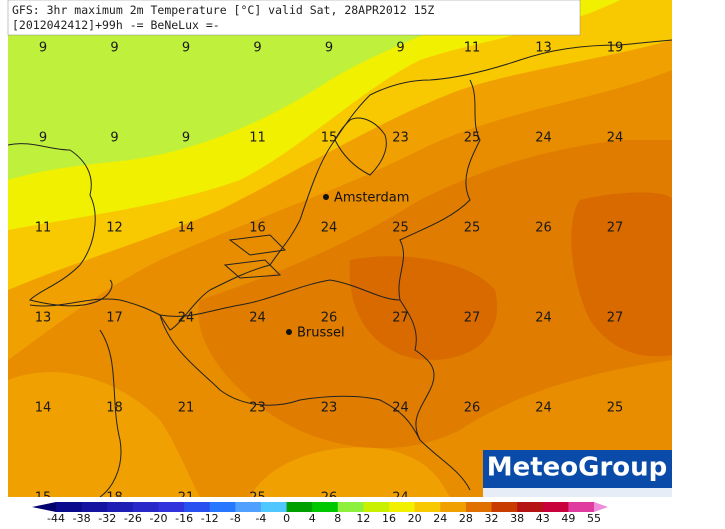 The width and height of the screenshot is (725, 529). Describe the element at coordinates (158, 518) in the screenshot. I see `legend-tick-label: -20` at that location.